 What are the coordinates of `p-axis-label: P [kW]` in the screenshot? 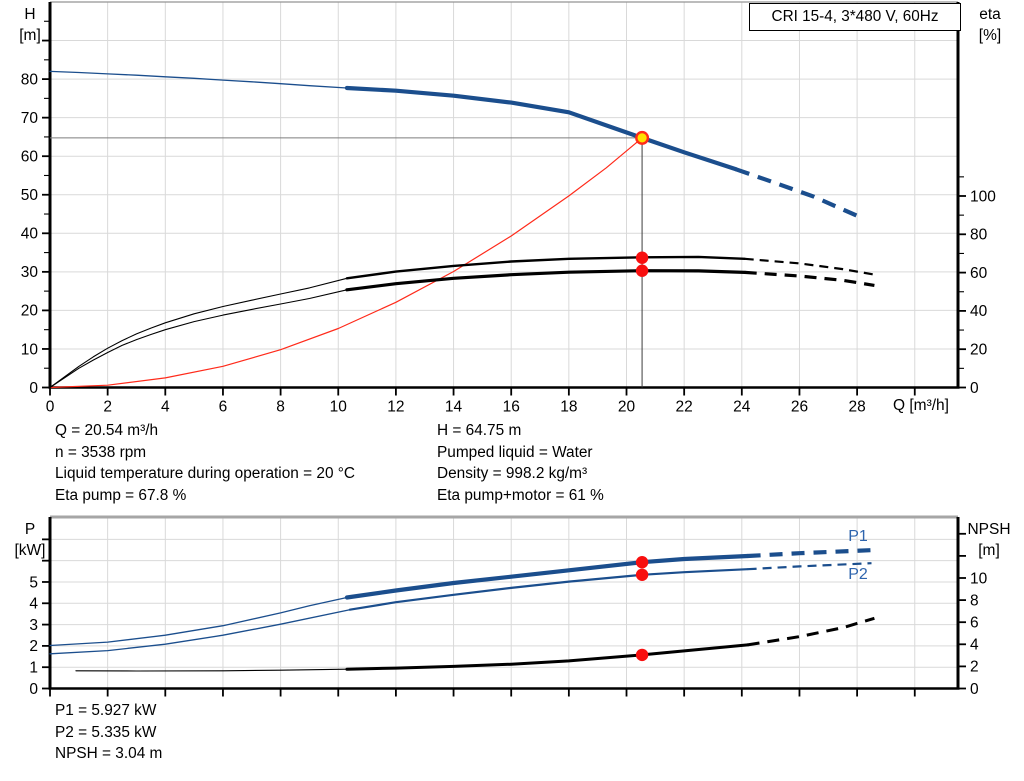 It's located at (30, 540).